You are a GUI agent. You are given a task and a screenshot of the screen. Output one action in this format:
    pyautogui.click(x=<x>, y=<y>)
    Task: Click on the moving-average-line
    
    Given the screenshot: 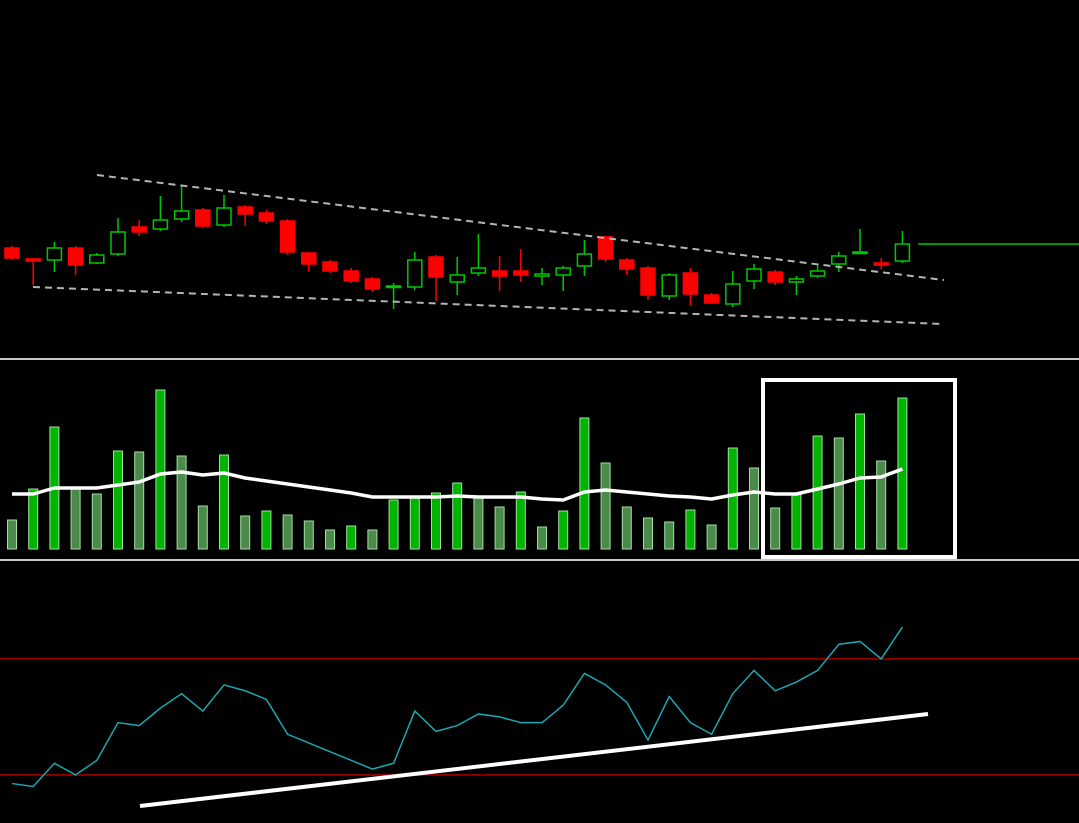 What is the action you would take?
    pyautogui.click(x=458, y=484)
    